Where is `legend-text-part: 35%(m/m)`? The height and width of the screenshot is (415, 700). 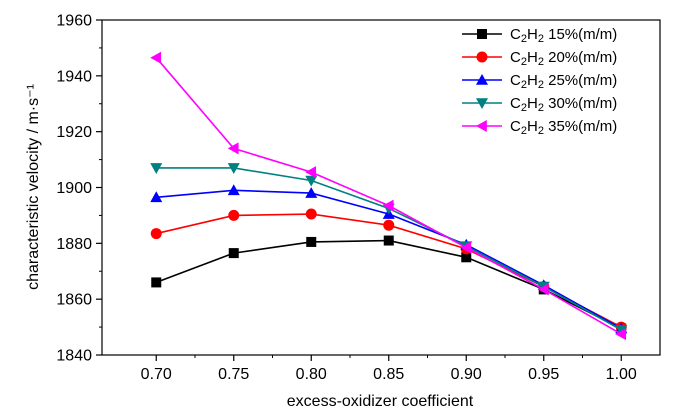 legend-text-part: 35%(m/m) is located at coordinates (580, 126).